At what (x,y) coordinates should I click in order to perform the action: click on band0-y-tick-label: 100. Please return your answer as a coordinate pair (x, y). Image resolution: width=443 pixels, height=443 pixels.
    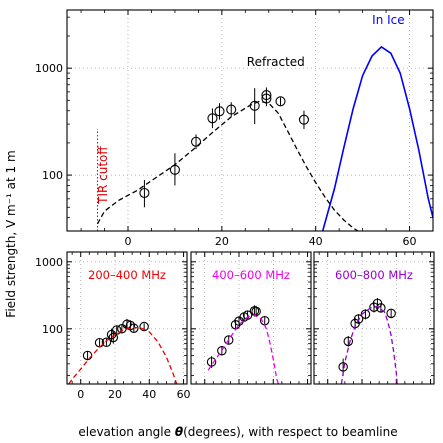
    Looking at the image, I should click on (52, 329).